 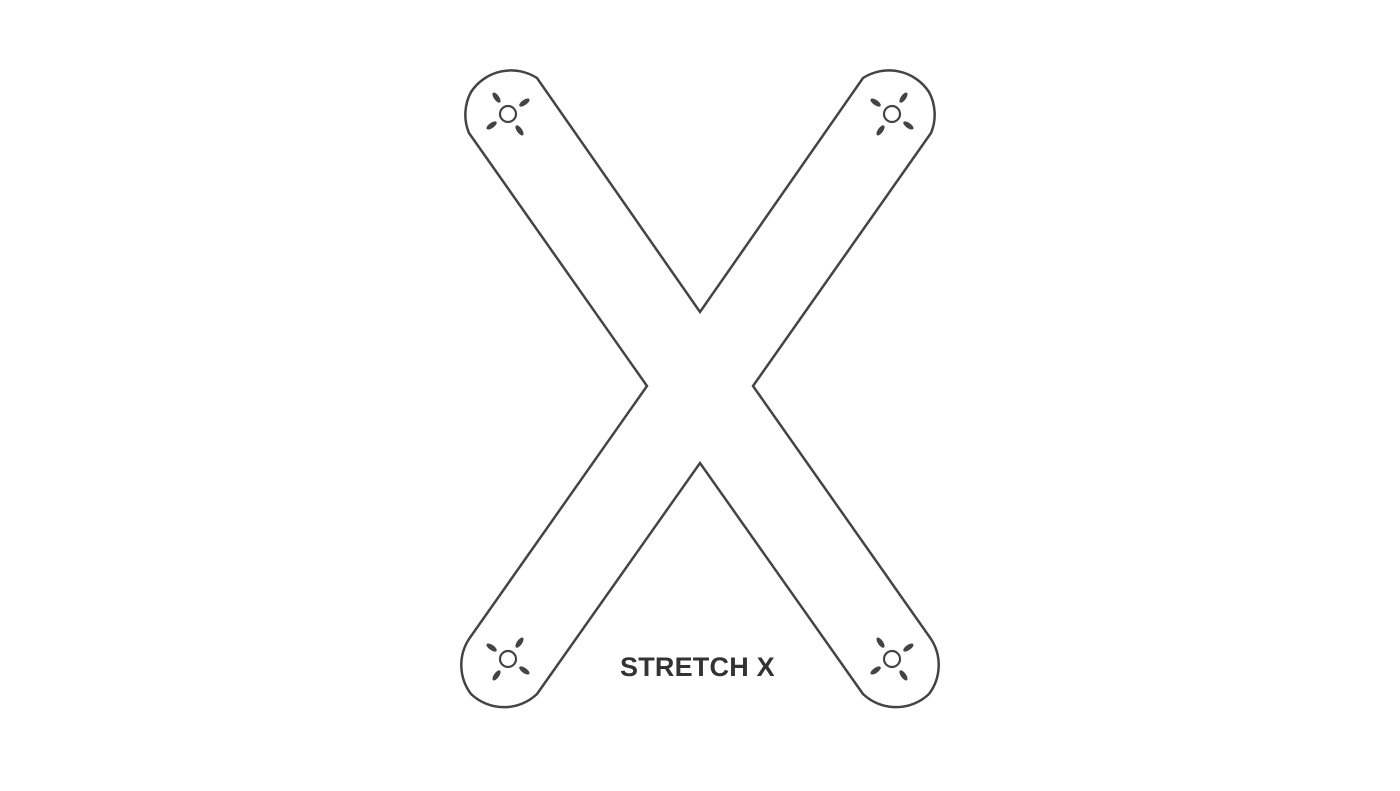 I want to click on mount-top-left, so click(x=508, y=114).